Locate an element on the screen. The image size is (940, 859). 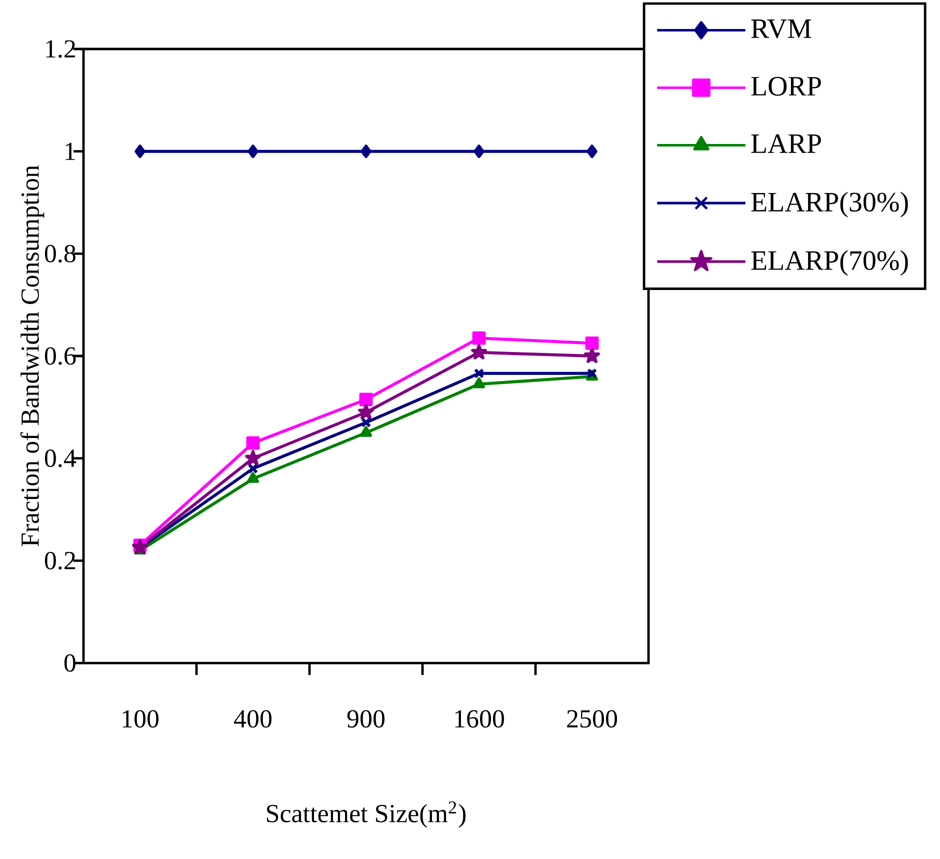
y-tick-label: 0.4 is located at coordinates (60, 459).